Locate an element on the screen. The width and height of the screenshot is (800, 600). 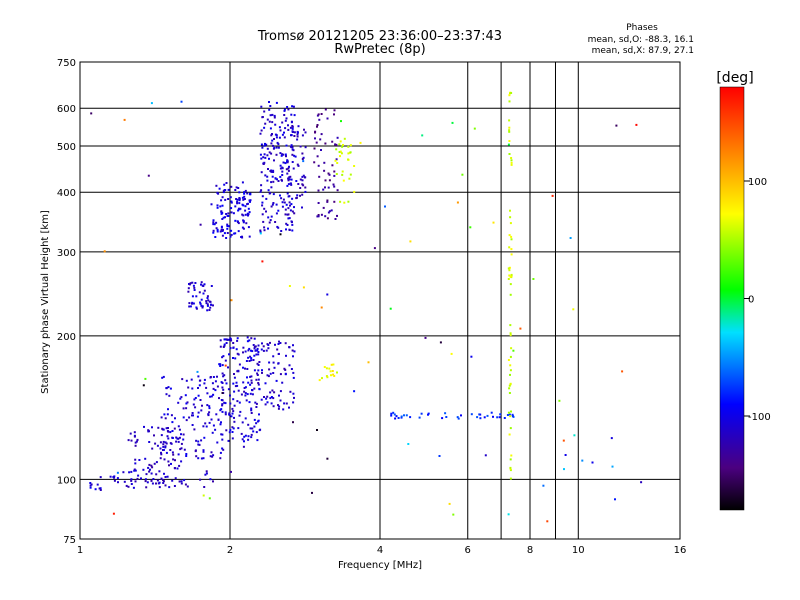
y-tick-label: 750 is located at coordinates (66, 63).